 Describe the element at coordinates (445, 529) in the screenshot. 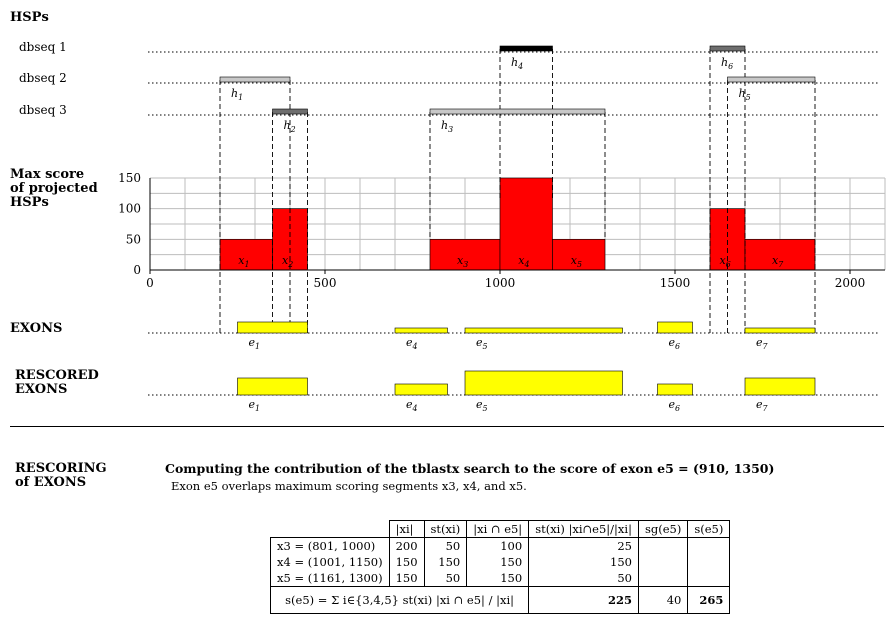

I see `header-st: st(xi)` at that location.